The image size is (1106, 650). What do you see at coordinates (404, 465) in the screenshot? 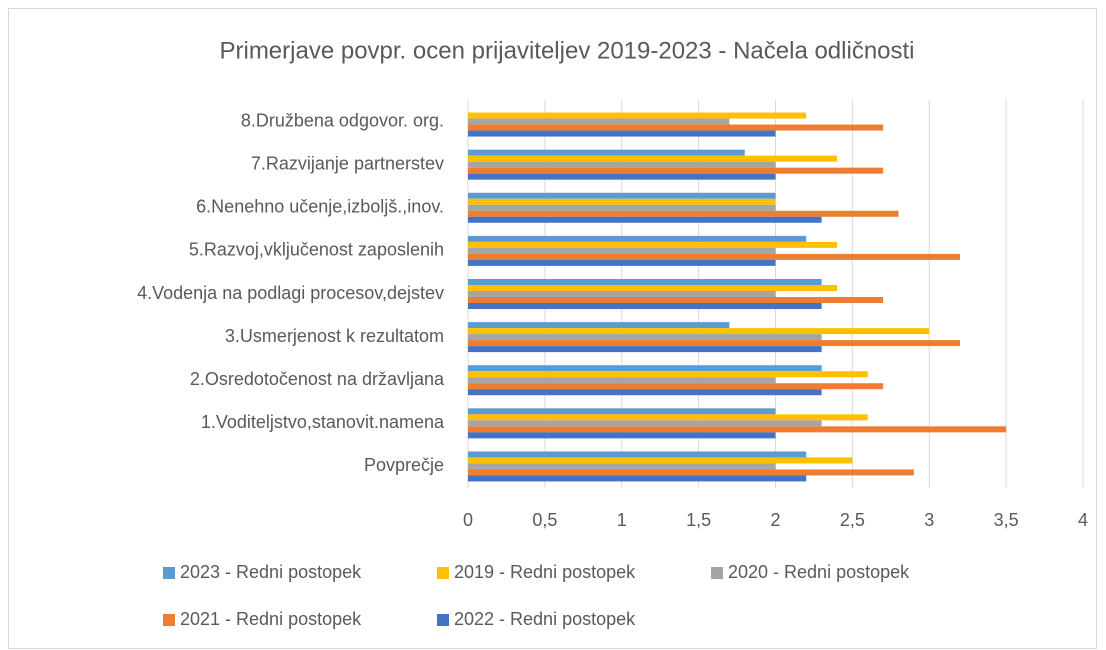
I see `y-tick-label: Povprečje` at bounding box center [404, 465].